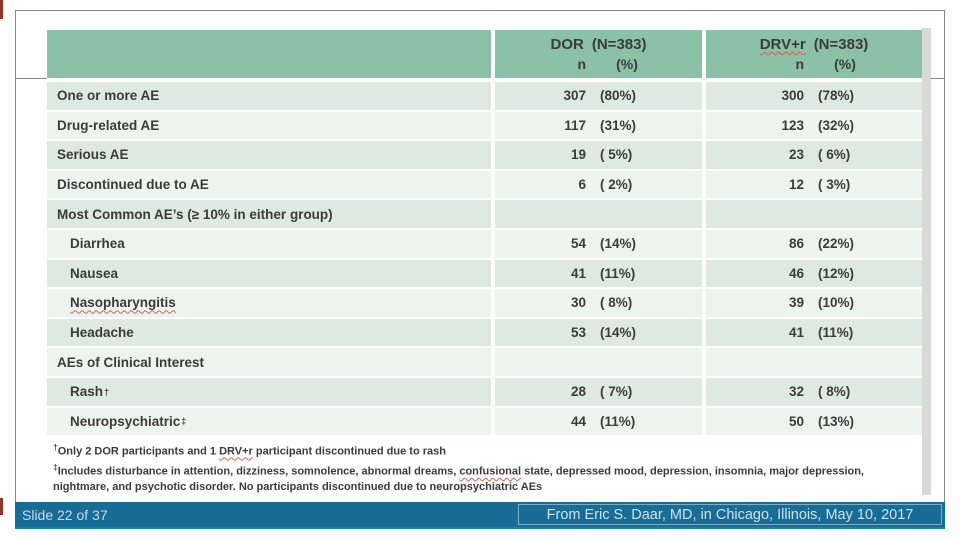 This screenshot has height=540, width=960. Describe the element at coordinates (269, 54) in the screenshot. I see `header-empty-cell` at that location.